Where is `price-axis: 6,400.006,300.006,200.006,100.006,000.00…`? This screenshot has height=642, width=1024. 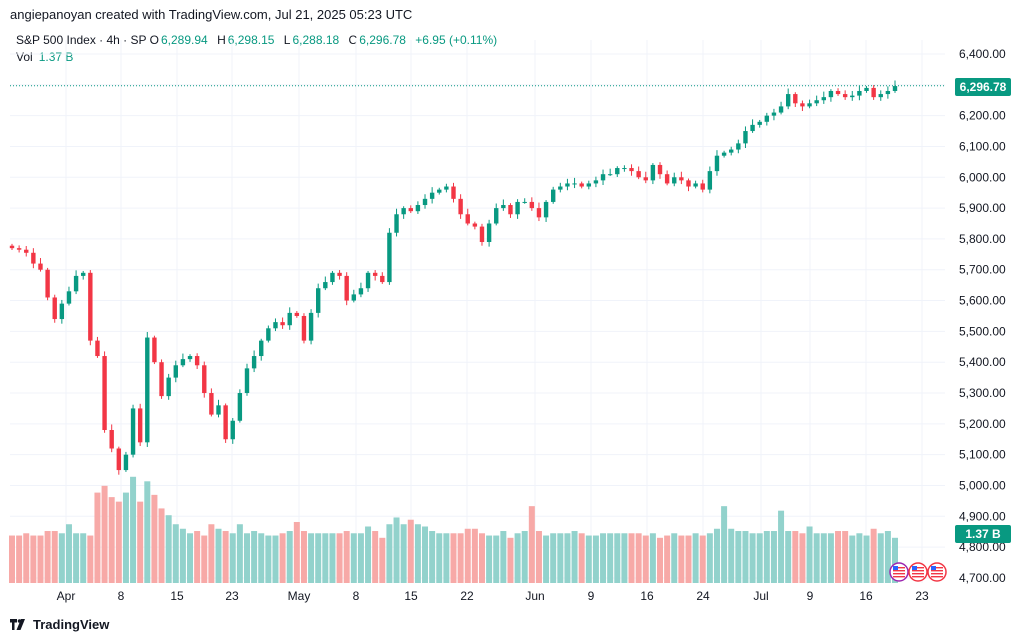
price-axis: 6,400.006,300.006,200.006,100.006,000.00… is located at coordinates (982, 316).